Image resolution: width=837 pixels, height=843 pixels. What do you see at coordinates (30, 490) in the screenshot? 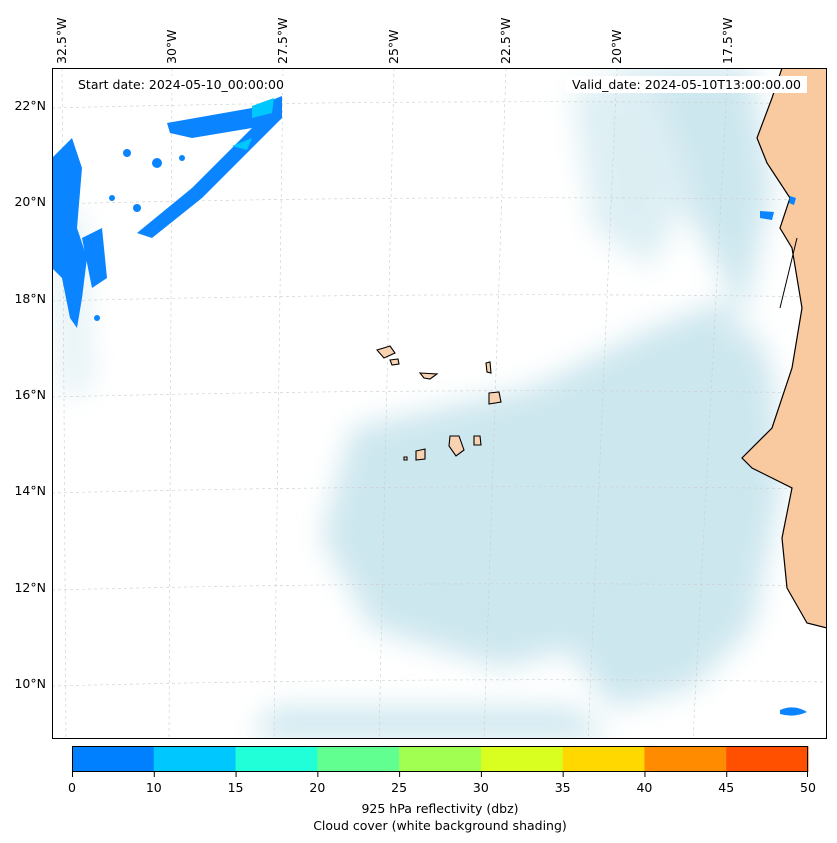
I see `lat-label: 14°N` at bounding box center [30, 490].